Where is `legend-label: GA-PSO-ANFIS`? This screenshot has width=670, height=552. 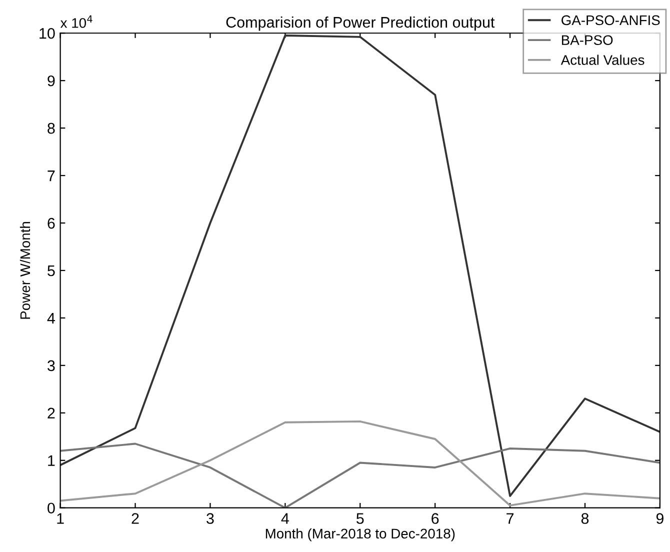 legend-label: GA-PSO-ANFIS is located at coordinates (611, 20).